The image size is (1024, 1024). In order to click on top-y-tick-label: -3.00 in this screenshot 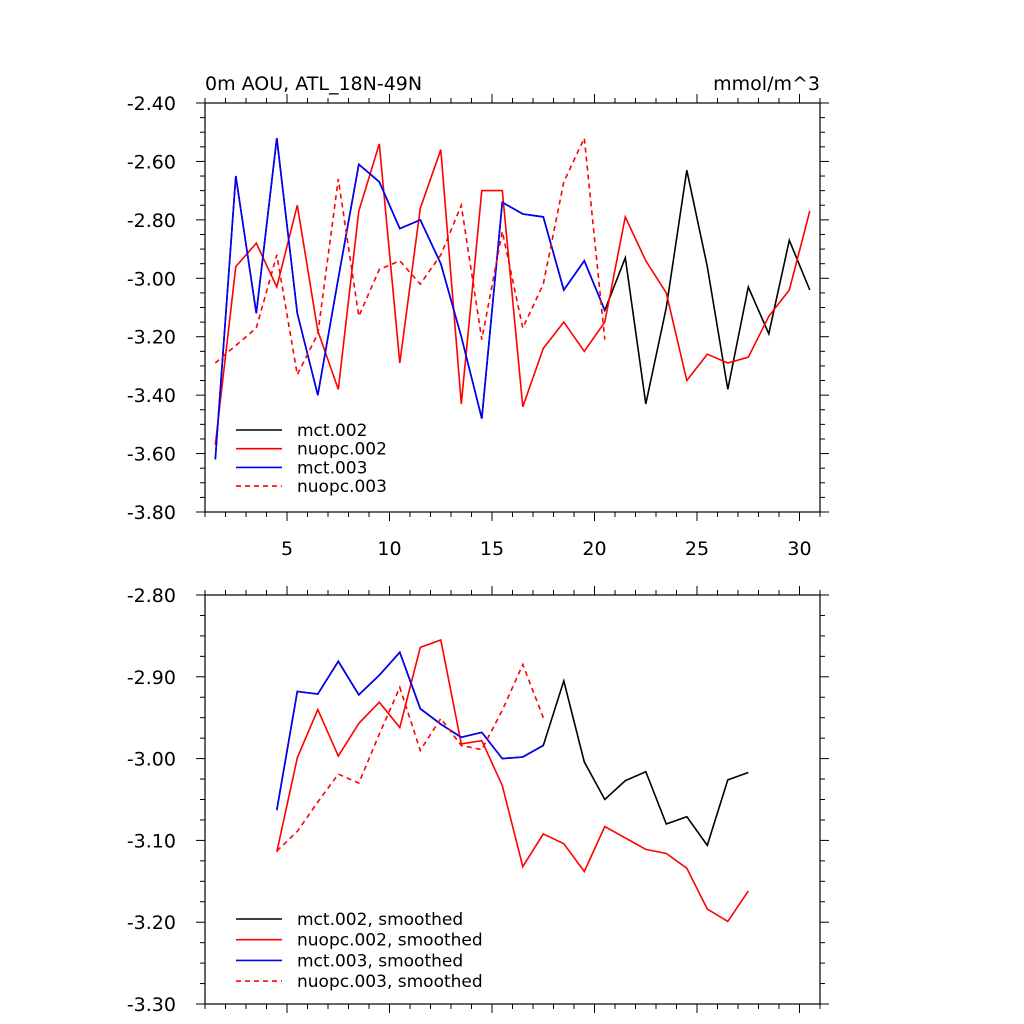, I will do `click(151, 279)`.